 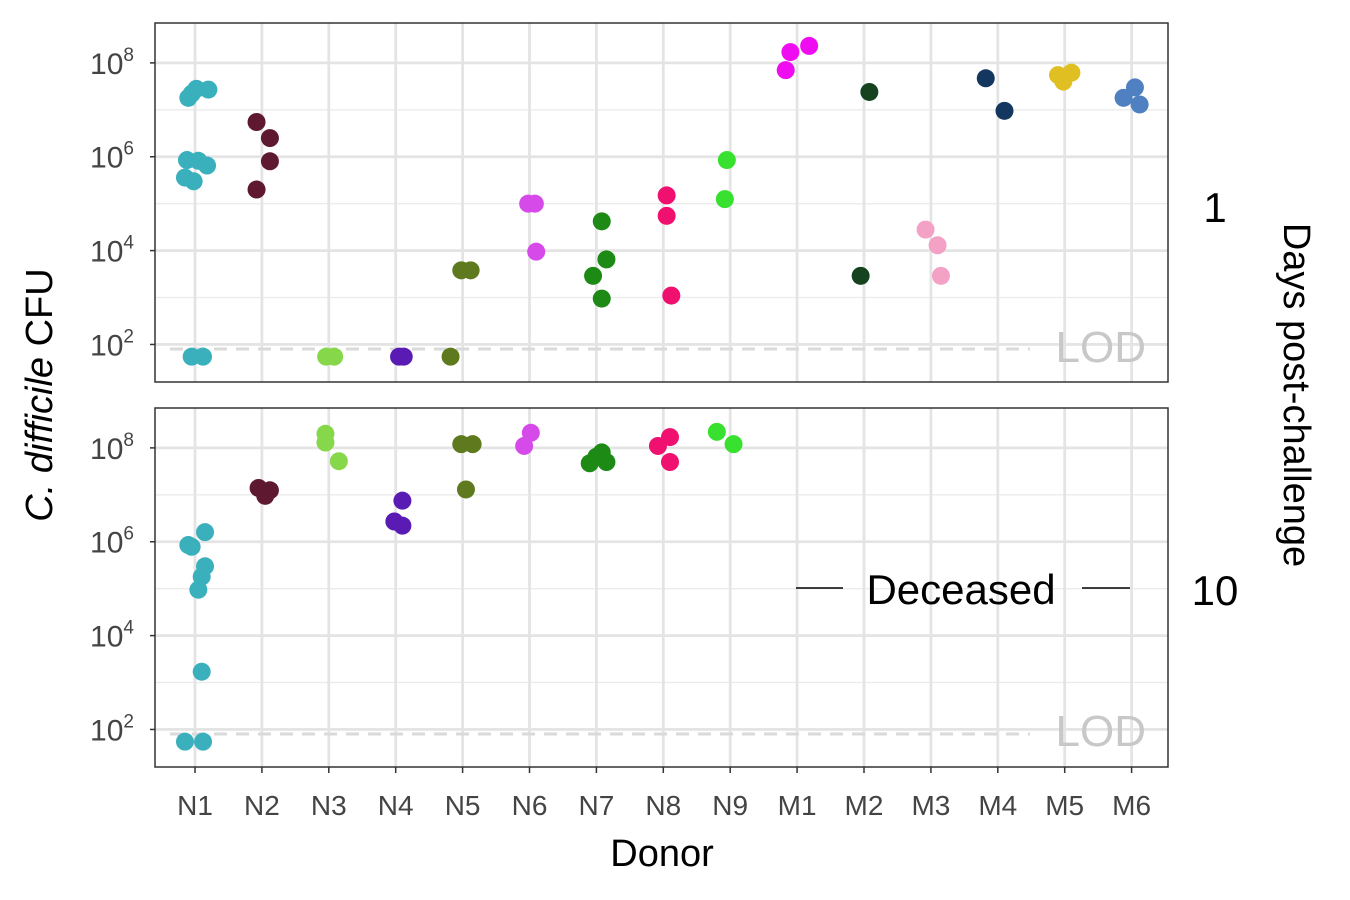 I want to click on x-tick-label-m1: M1, so click(x=797, y=805).